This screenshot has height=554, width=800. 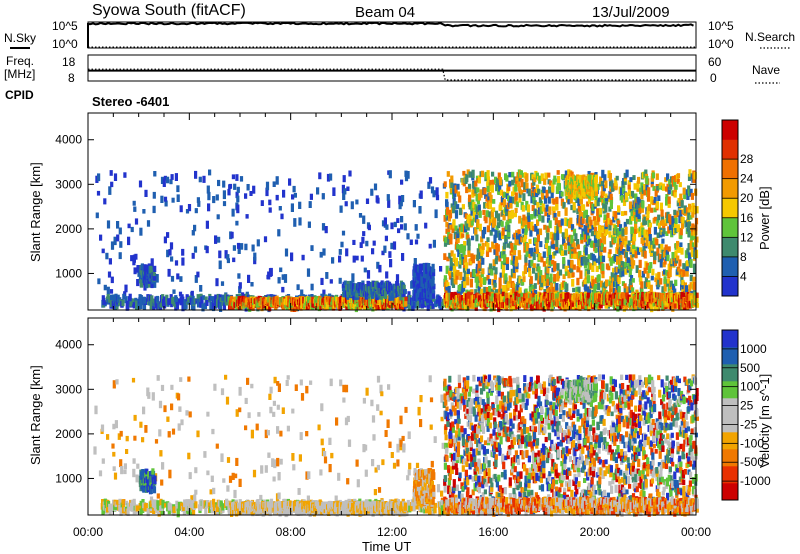 I want to click on freq-tick-low: 8, so click(x=71, y=78).